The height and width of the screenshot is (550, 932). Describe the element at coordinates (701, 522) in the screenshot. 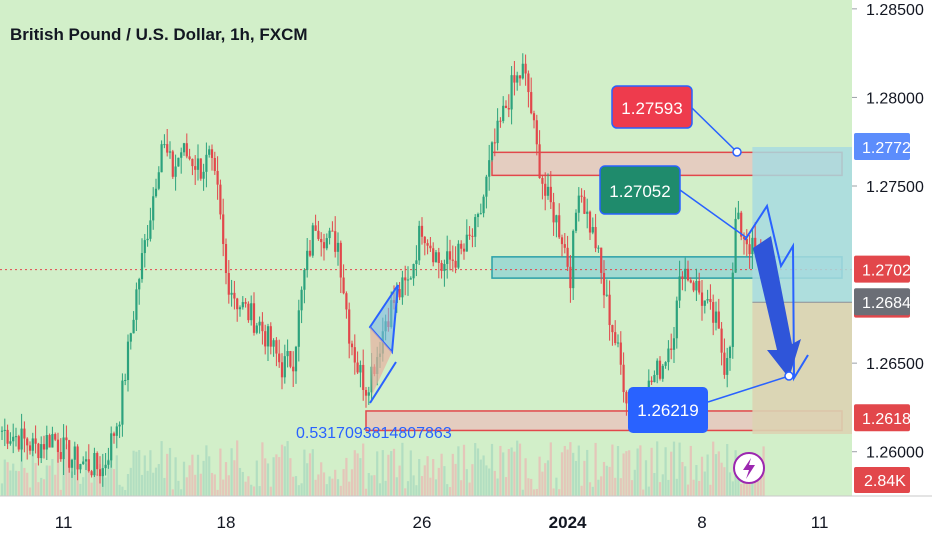

I see `time-tick-label: 8` at that location.